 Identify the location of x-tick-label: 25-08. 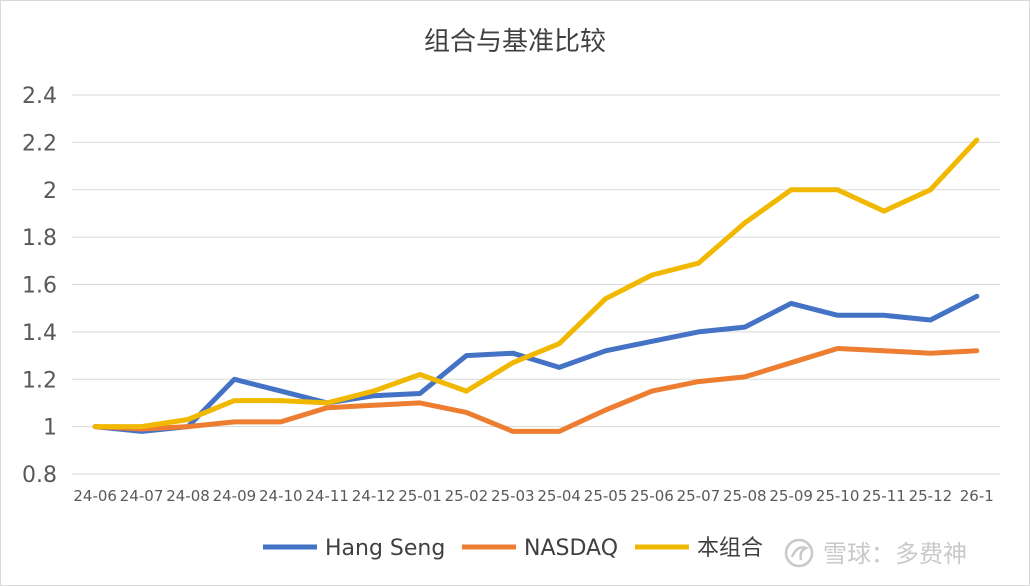
(745, 496).